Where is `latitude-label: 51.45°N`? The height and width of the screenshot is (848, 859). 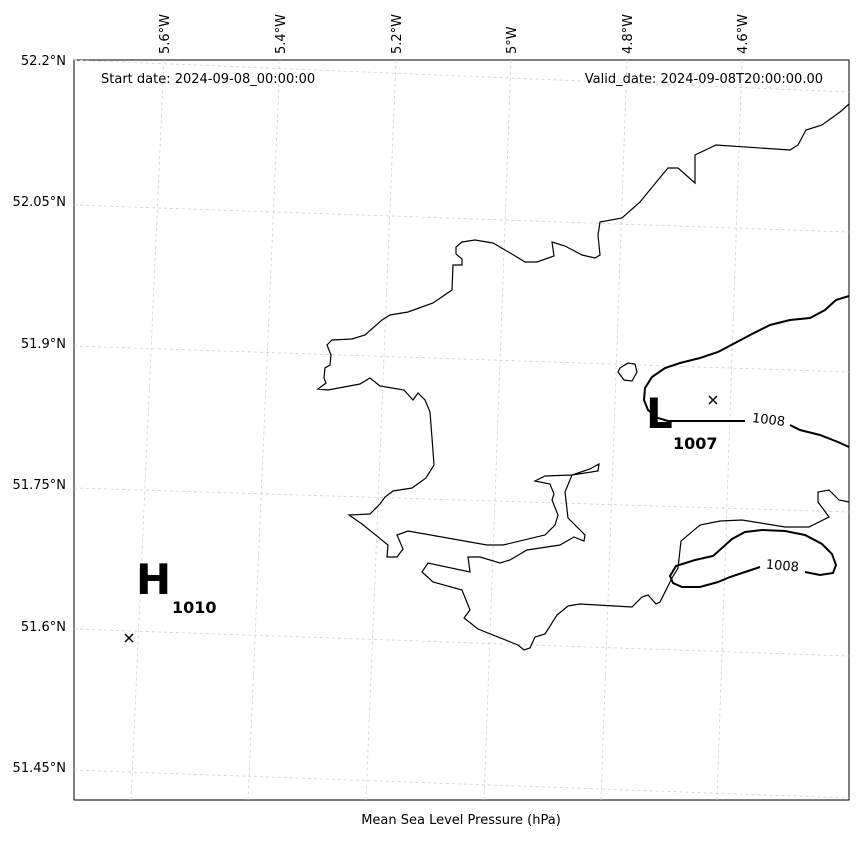
latitude-label: 51.45°N is located at coordinates (39, 768).